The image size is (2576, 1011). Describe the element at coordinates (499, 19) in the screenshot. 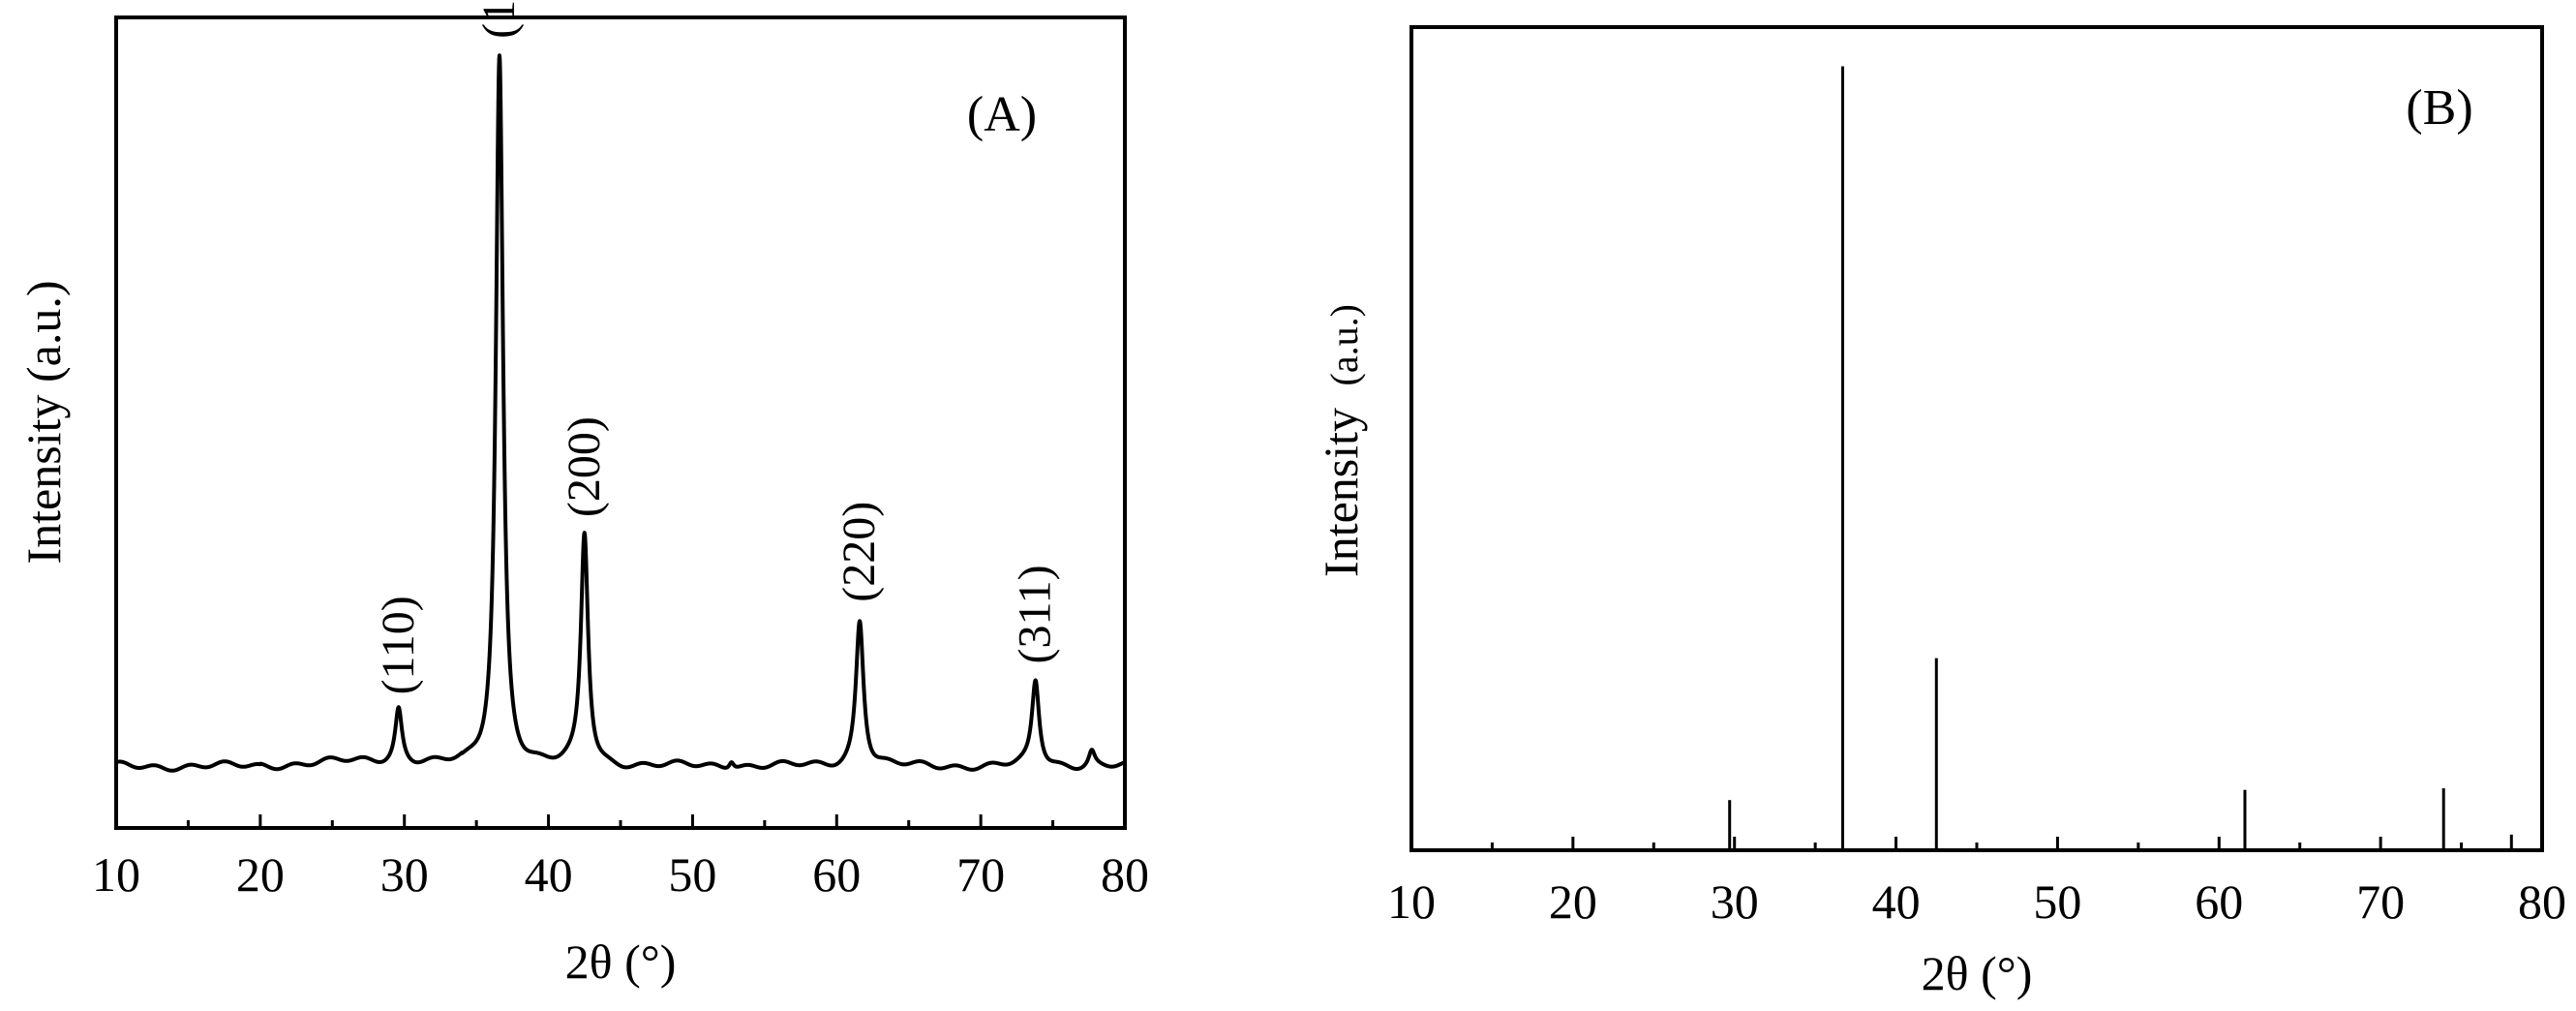

I see `panel-a-peak-label: (111)` at that location.